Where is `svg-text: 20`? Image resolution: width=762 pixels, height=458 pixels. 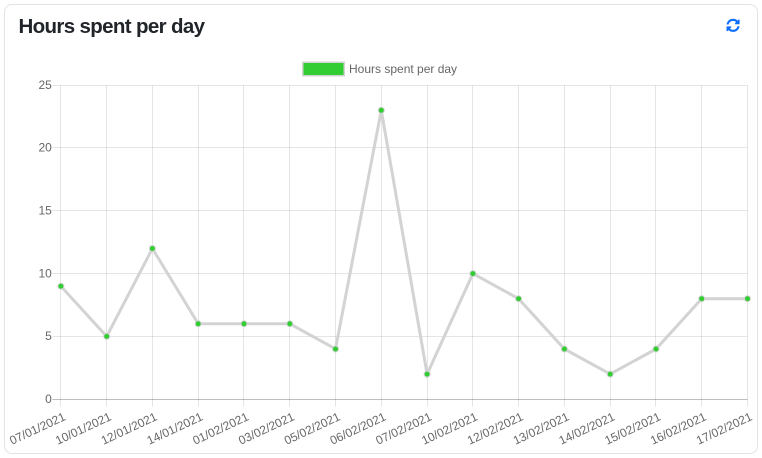
svg-text: 20 is located at coordinates (45, 148).